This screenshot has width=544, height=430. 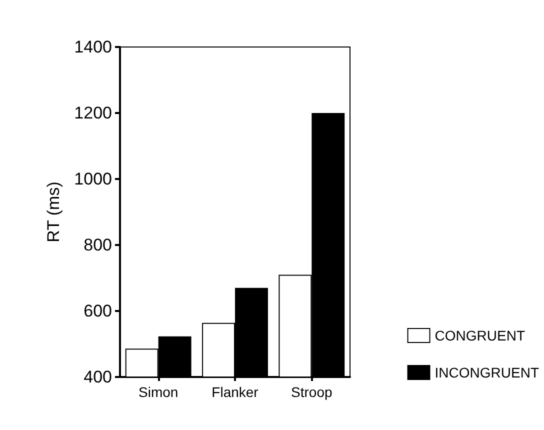 I want to click on y-tick-label: 600, so click(x=98, y=311).